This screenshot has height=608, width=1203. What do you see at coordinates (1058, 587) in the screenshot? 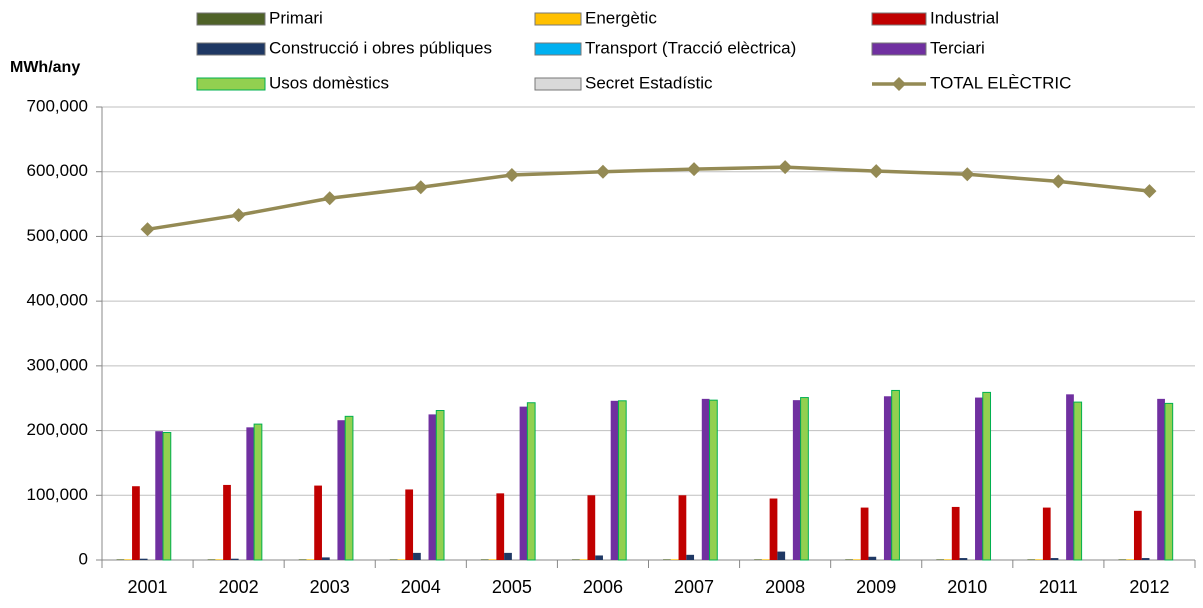
I see `x-tick-label: 2011` at bounding box center [1058, 587].